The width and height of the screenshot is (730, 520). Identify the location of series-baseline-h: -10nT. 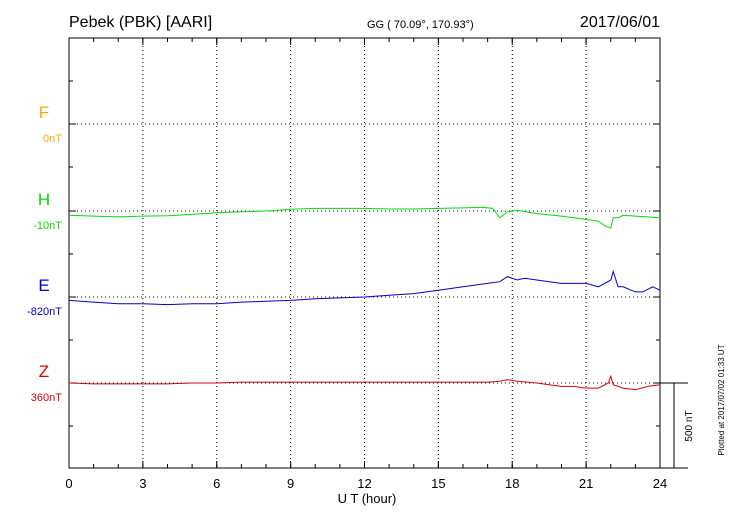
(47, 226).